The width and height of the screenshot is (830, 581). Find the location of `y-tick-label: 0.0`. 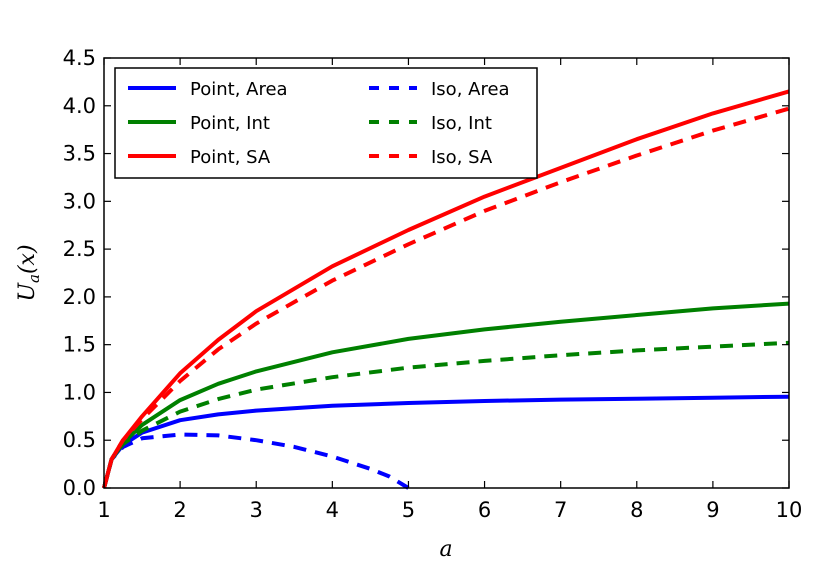

y-tick-label: 0.0 is located at coordinates (79, 488).